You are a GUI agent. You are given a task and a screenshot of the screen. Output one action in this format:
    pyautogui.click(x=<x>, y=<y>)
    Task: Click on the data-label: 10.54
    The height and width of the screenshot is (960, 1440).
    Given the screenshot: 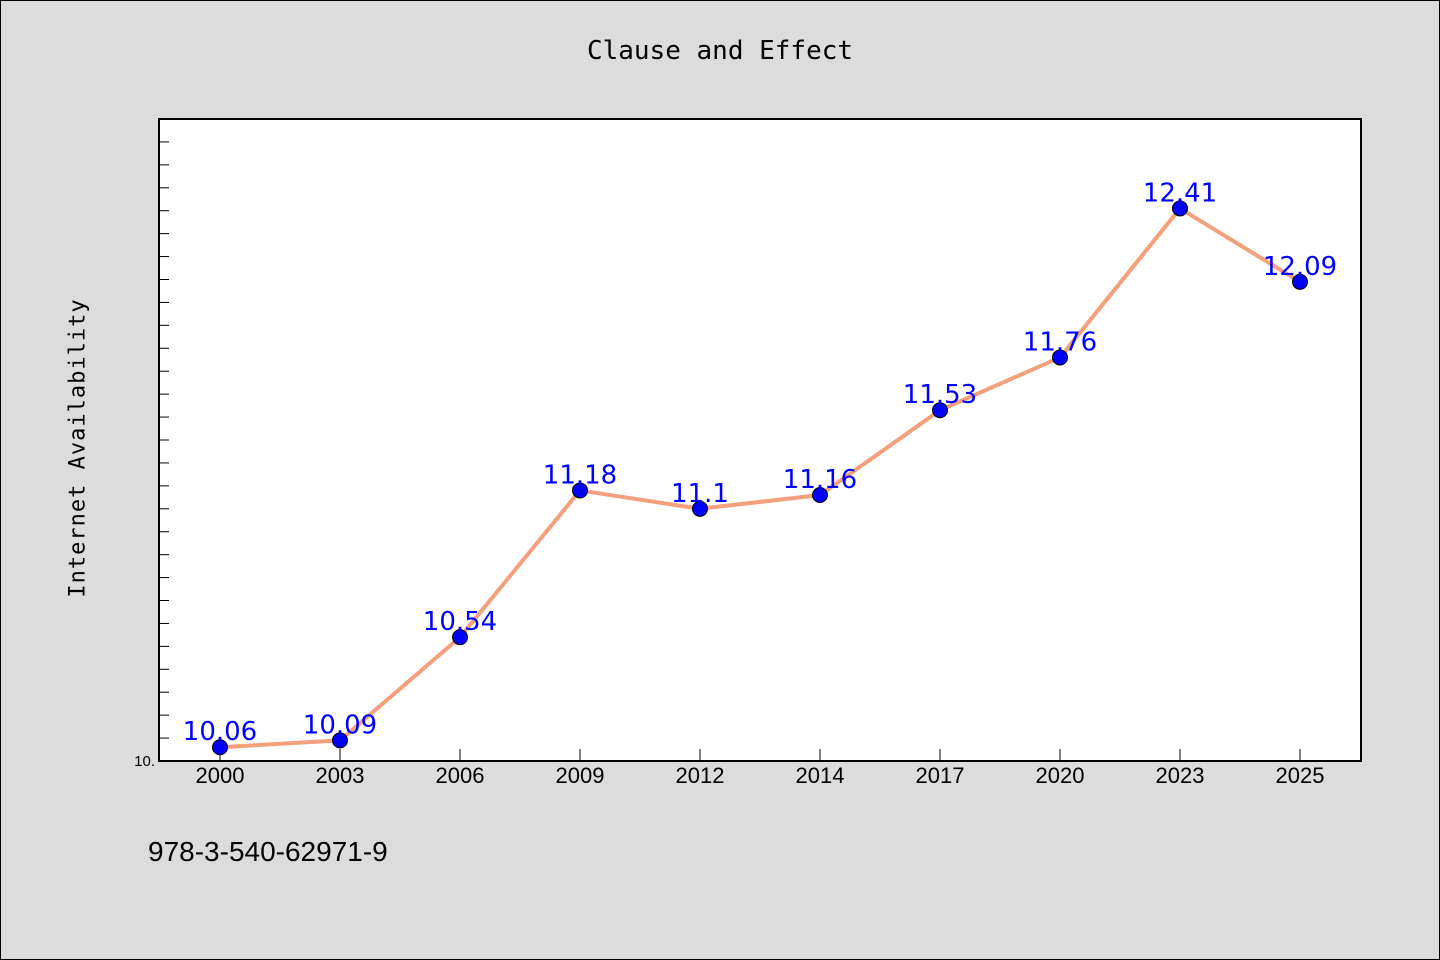 What is the action you would take?
    pyautogui.click(x=460, y=622)
    